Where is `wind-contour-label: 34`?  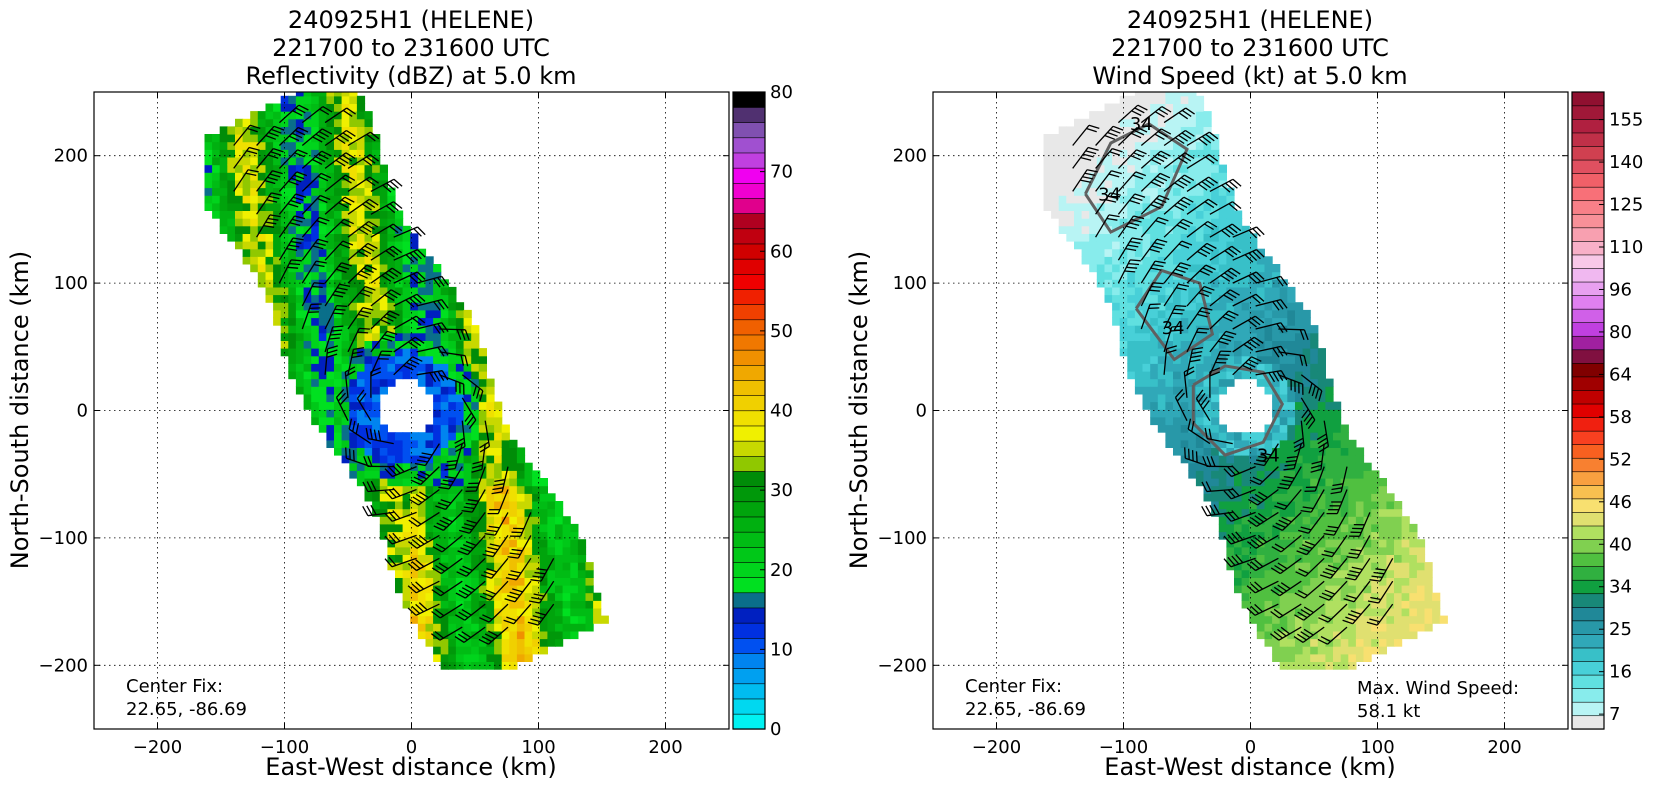
wind-contour-label: 34 is located at coordinates (1141, 124).